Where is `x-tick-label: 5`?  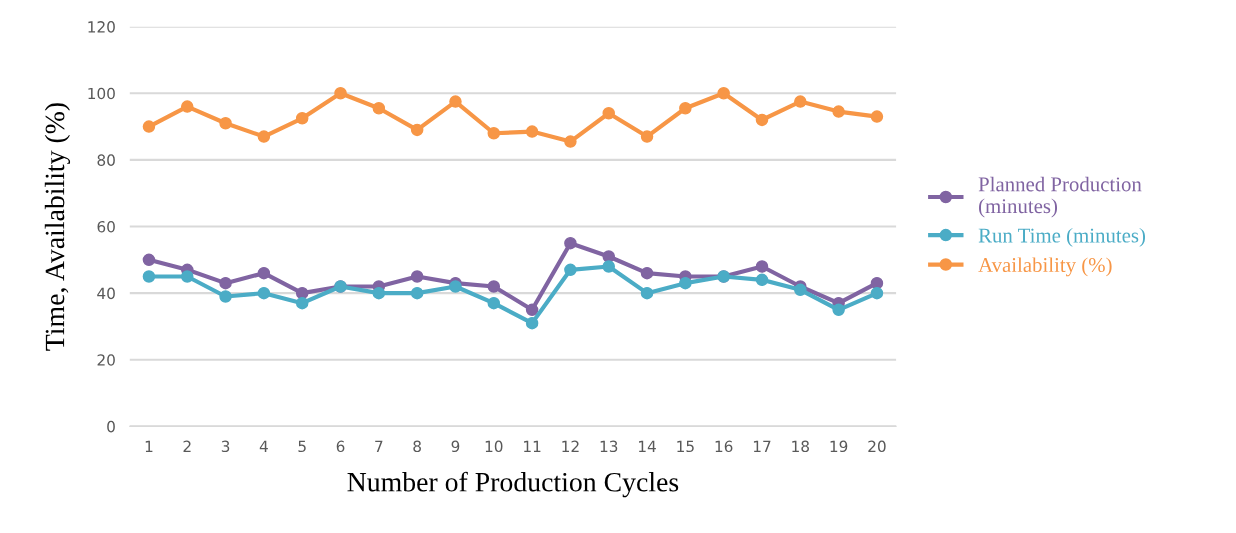
x-tick-label: 5 is located at coordinates (302, 446).